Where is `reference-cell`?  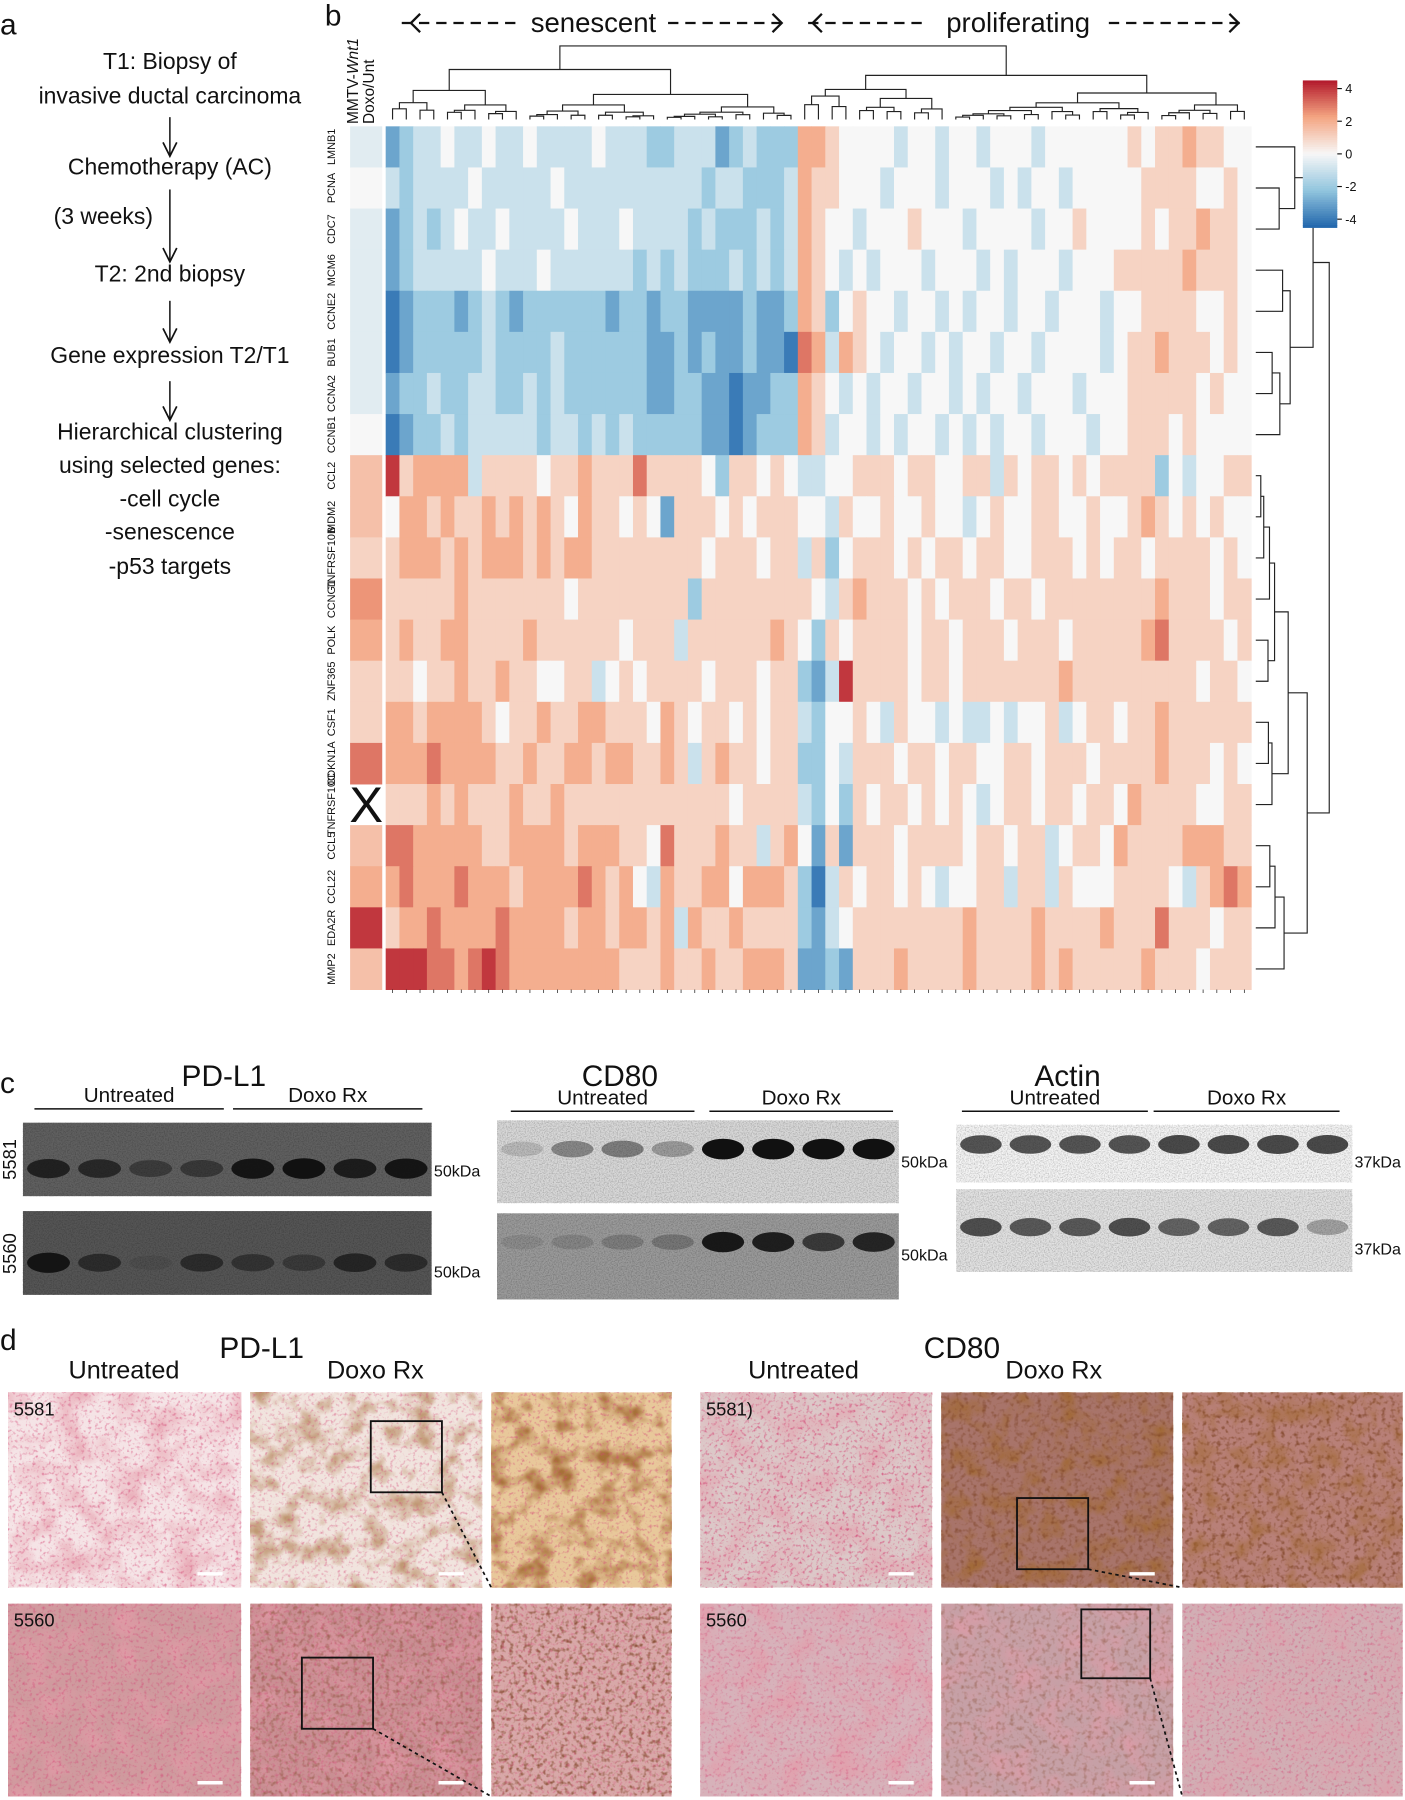 reference-cell is located at coordinates (366, 270).